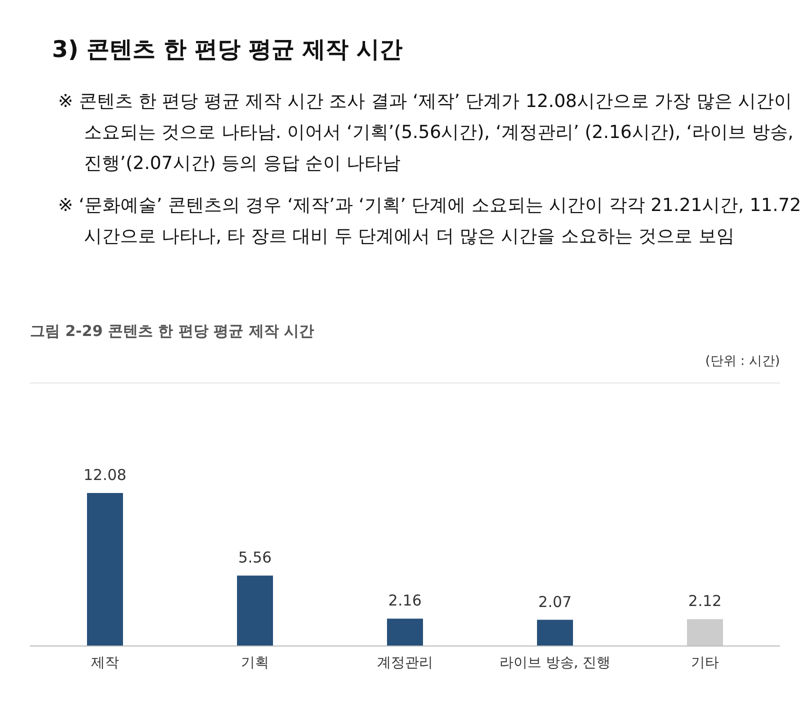  I want to click on x-tick-label: 제작, so click(105, 663).